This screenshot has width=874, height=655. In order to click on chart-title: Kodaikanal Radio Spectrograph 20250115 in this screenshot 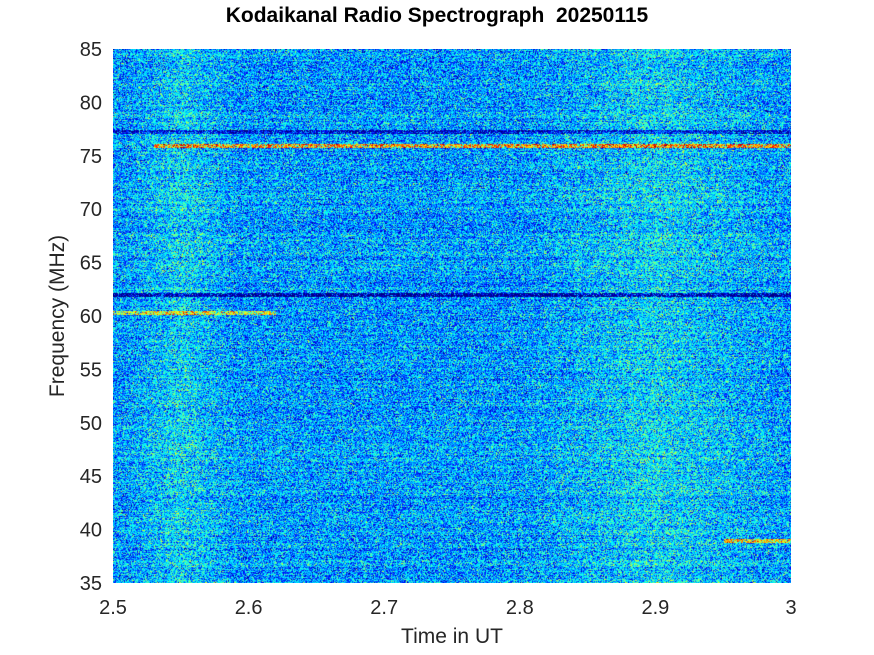, I will do `click(437, 15)`.